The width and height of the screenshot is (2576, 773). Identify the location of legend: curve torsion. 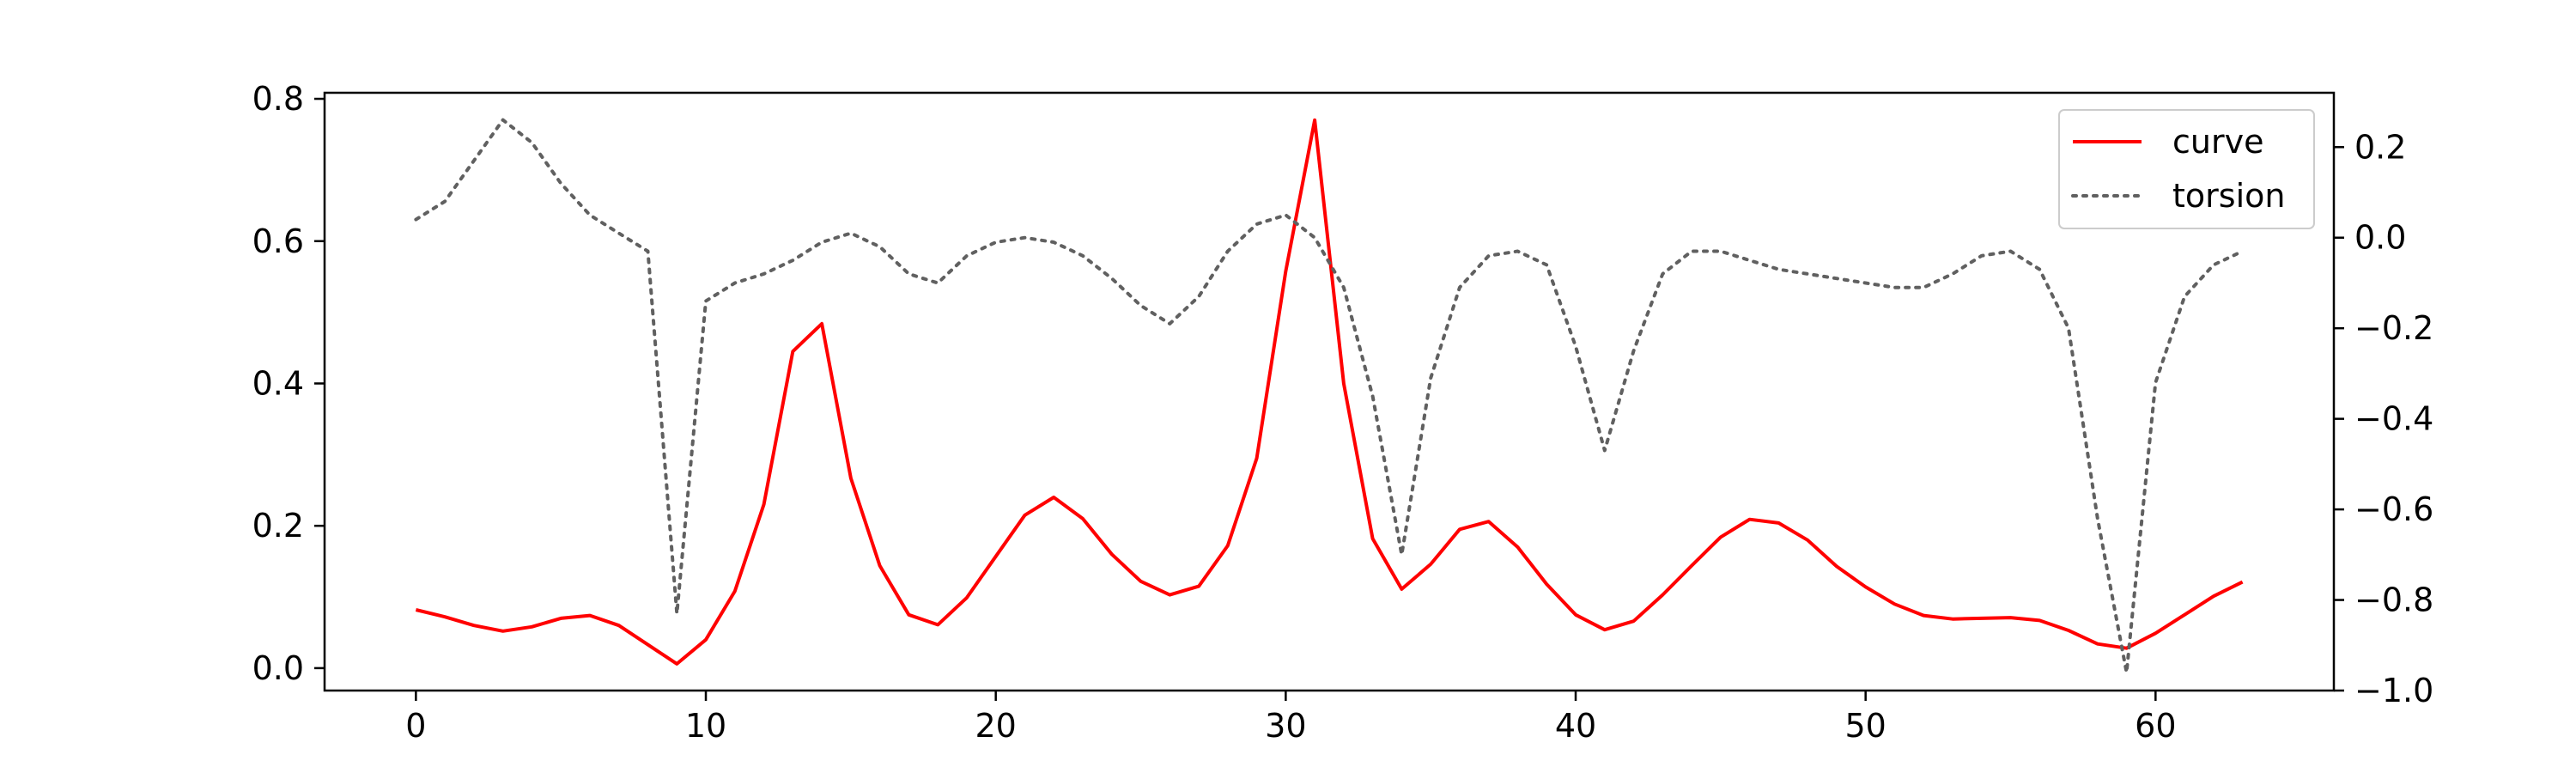
(2186, 169).